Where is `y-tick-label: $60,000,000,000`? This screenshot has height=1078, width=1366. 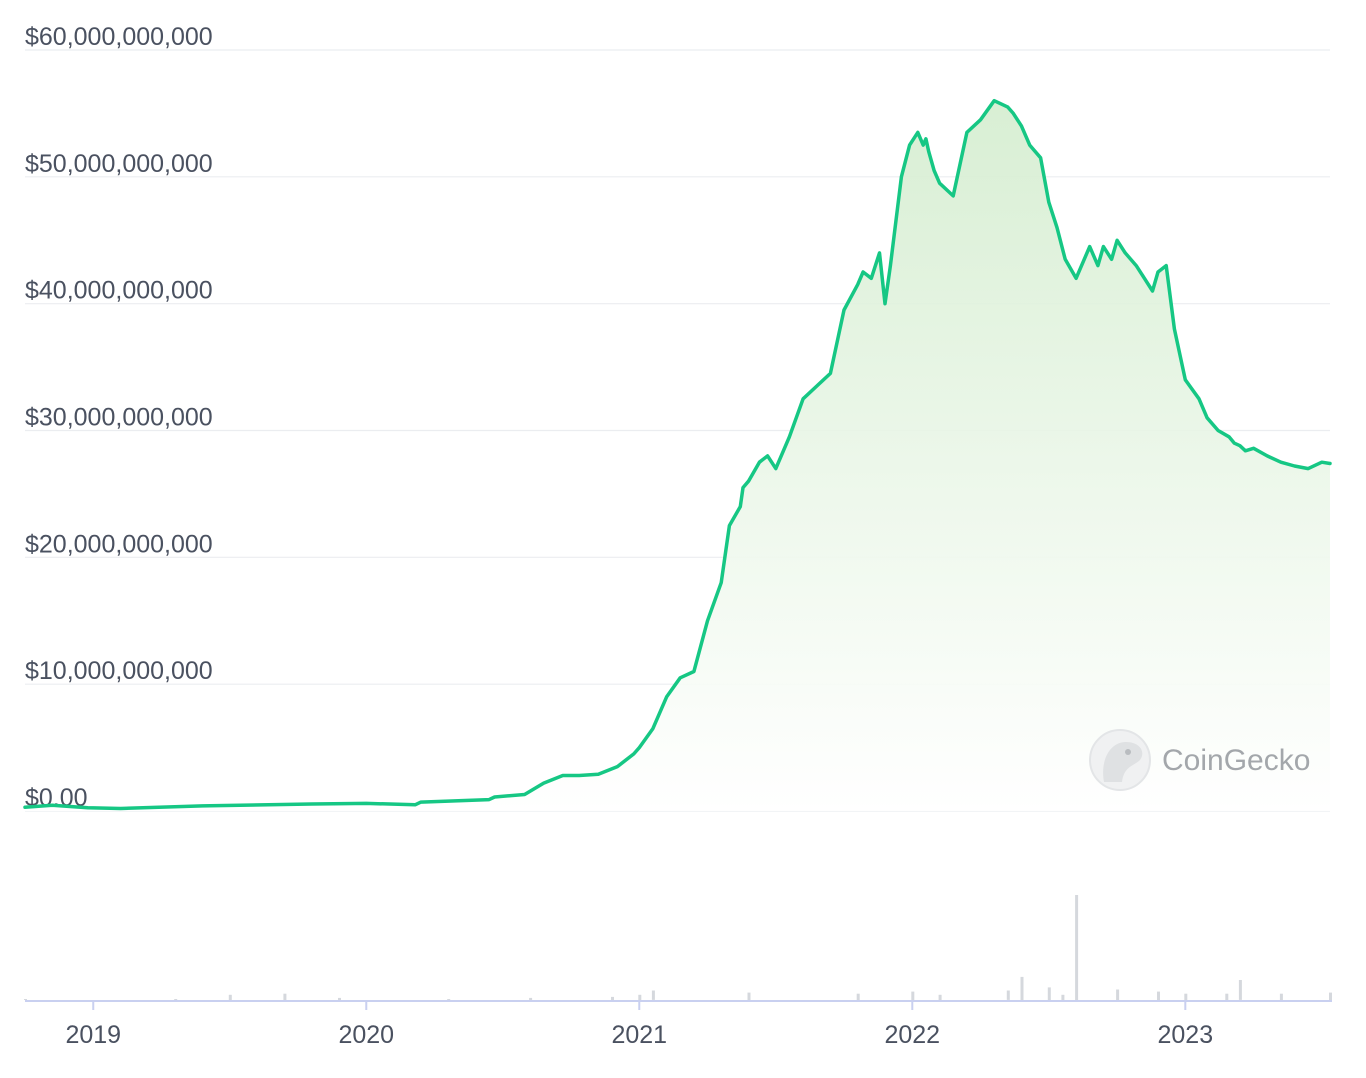 y-tick-label: $60,000,000,000 is located at coordinates (119, 37).